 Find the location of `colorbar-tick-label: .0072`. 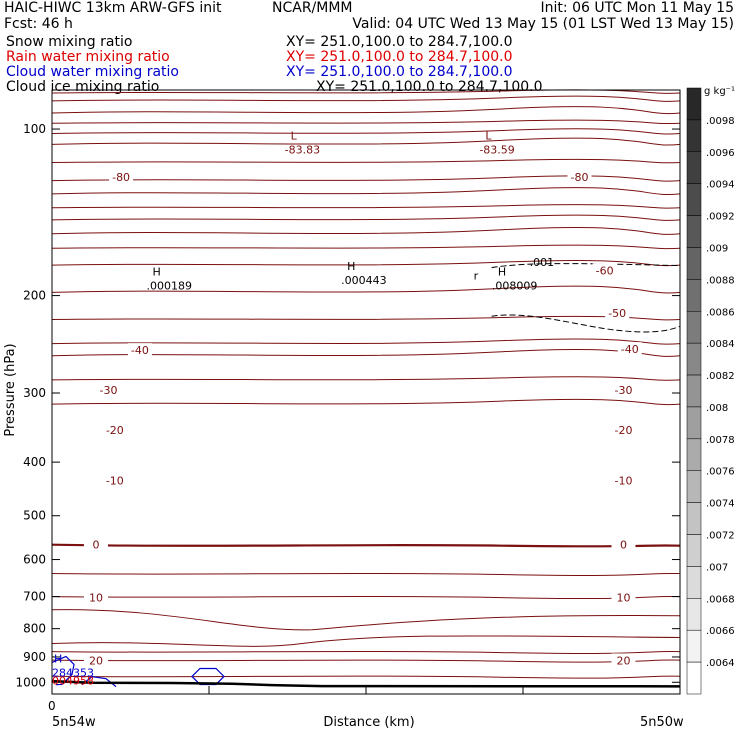

colorbar-tick-label: .0072 is located at coordinates (720, 536).